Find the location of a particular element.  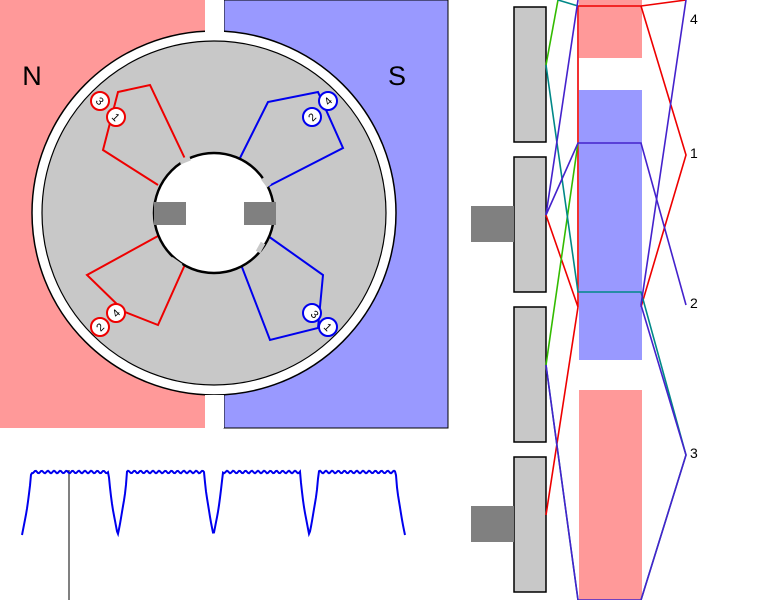

wire-red-b is located at coordinates (562, 411).